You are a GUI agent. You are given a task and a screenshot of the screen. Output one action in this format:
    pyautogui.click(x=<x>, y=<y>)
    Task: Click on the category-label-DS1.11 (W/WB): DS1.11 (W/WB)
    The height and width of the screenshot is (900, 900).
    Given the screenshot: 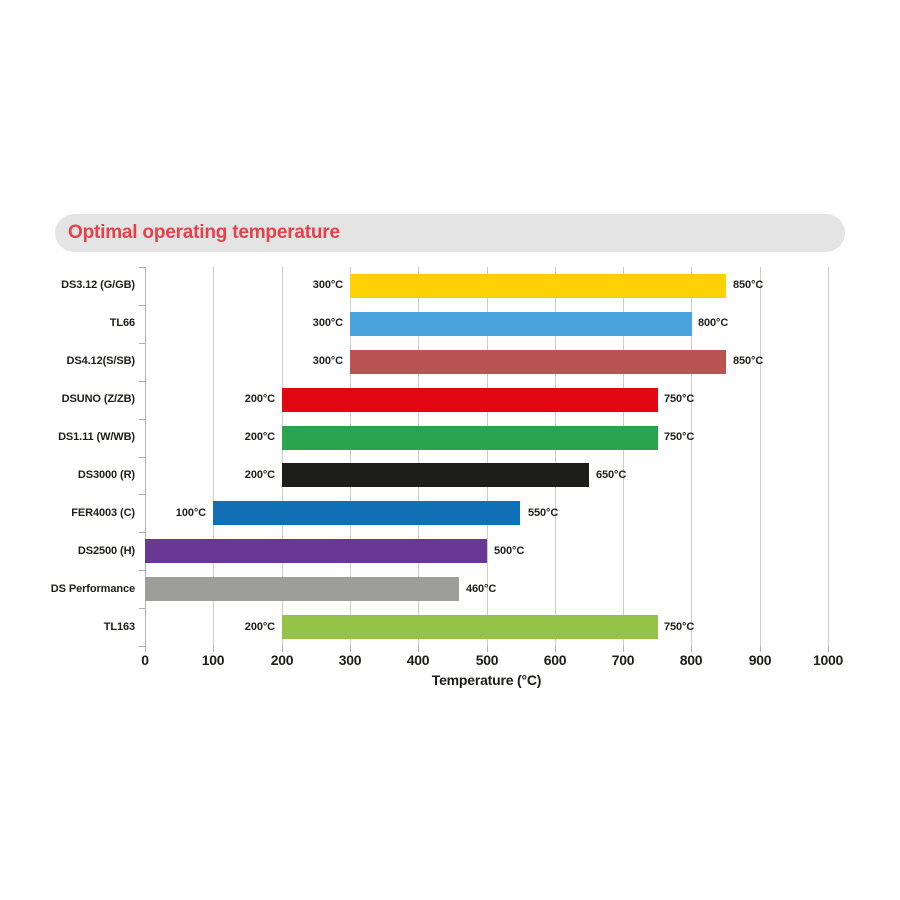 What is the action you would take?
    pyautogui.click(x=96, y=437)
    